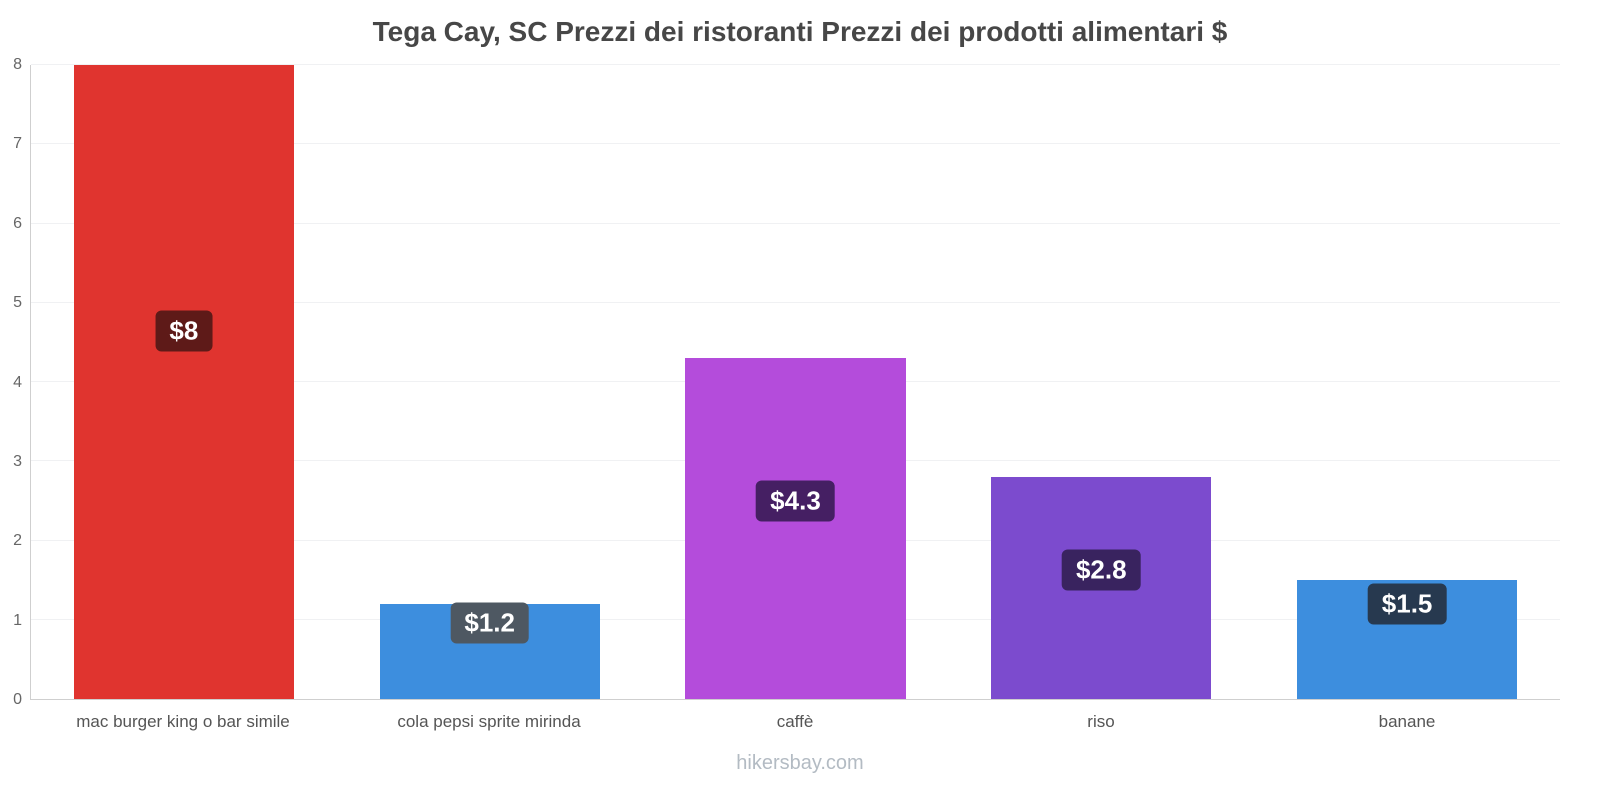  Describe the element at coordinates (12, 382) in the screenshot. I see `y-axis: 0 1 2 3 4 5 6 7 8` at that location.